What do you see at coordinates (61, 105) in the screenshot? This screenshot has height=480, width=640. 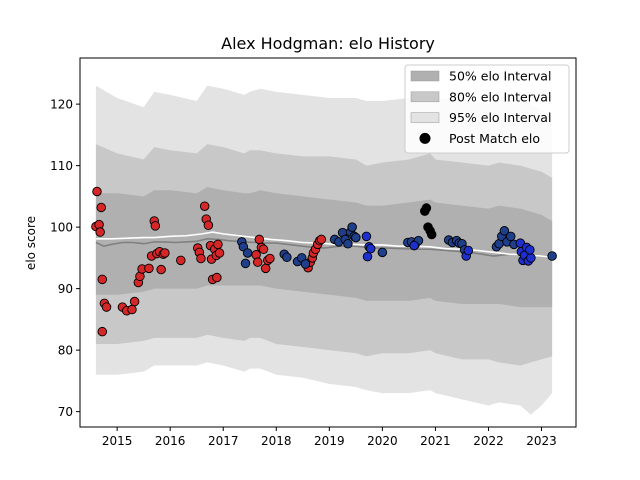 I see `y-tick-label: 120` at bounding box center [61, 105].